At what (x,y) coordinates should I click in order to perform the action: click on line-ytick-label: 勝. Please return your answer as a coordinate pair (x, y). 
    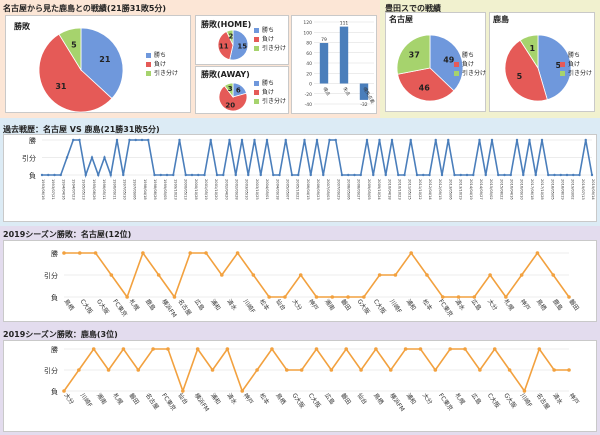
    Looking at the image, I should click on (32, 140).